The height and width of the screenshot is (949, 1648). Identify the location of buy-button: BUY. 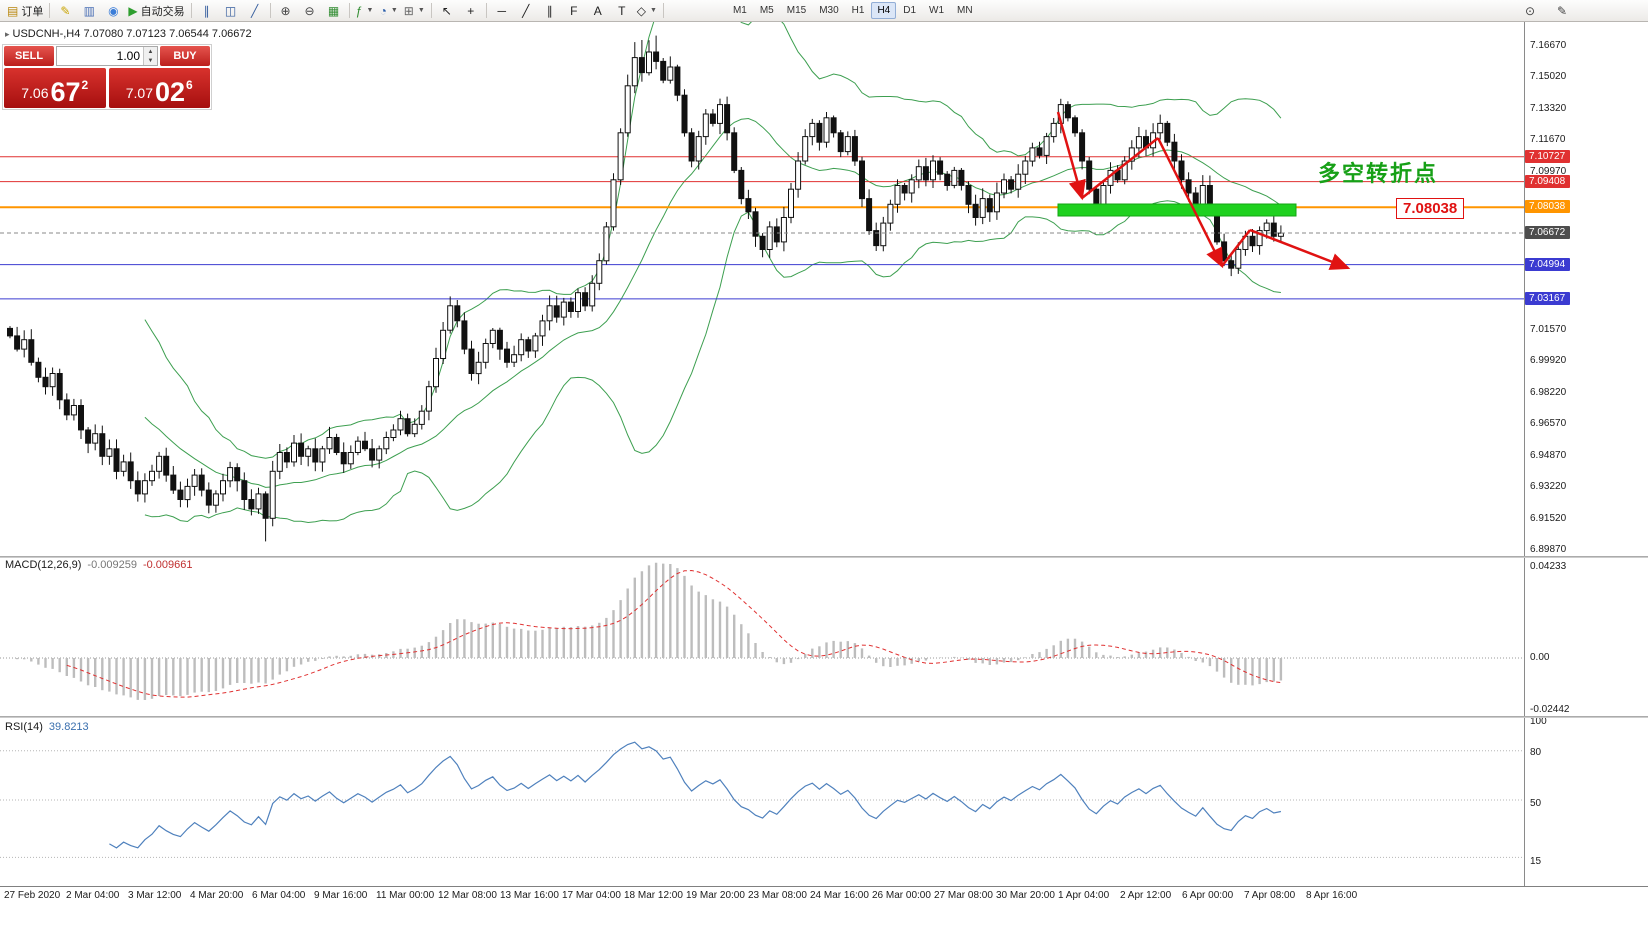
(185, 56).